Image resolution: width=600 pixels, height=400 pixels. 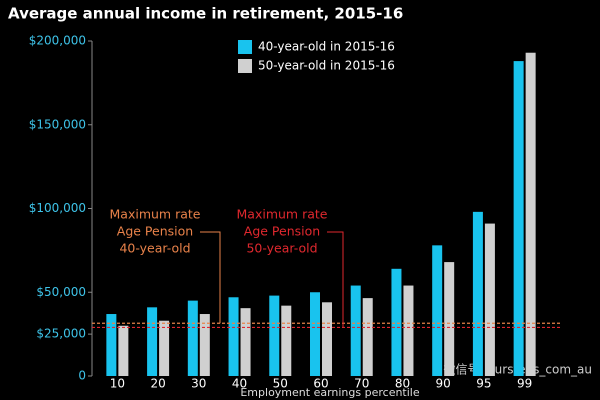 I want to click on x-tick-label: 70, so click(x=361, y=384).